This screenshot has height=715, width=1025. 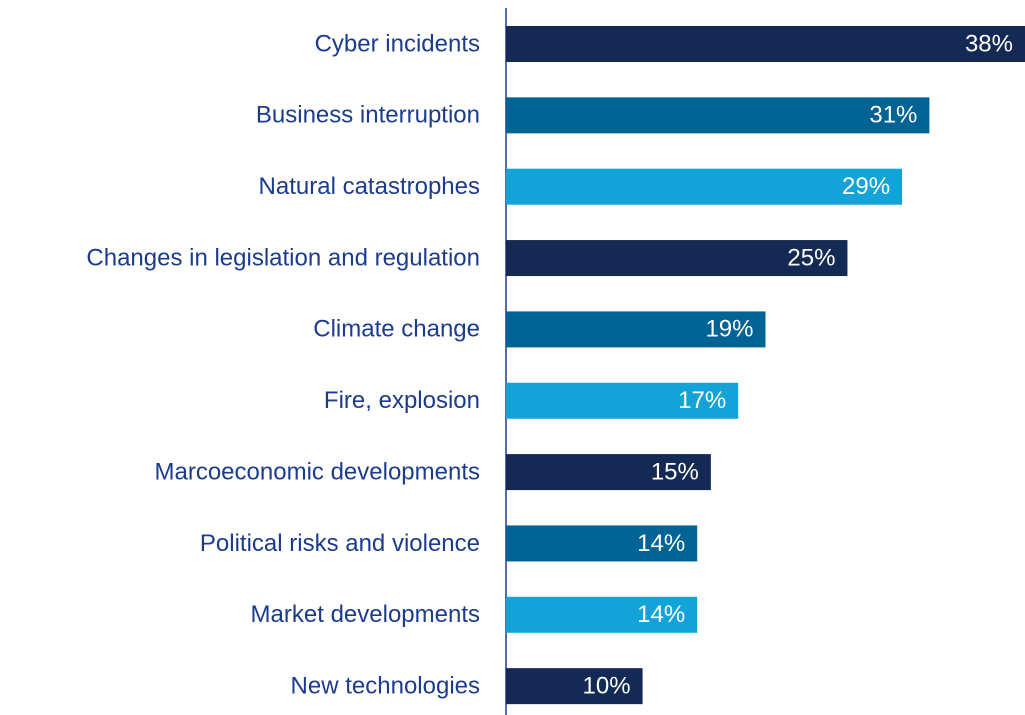 What do you see at coordinates (385, 685) in the screenshot?
I see `category-label: New technologies` at bounding box center [385, 685].